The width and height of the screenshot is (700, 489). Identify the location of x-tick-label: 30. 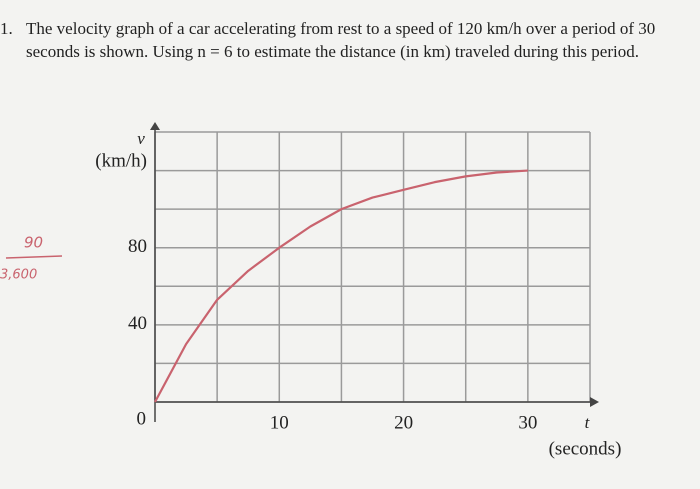
(527, 422).